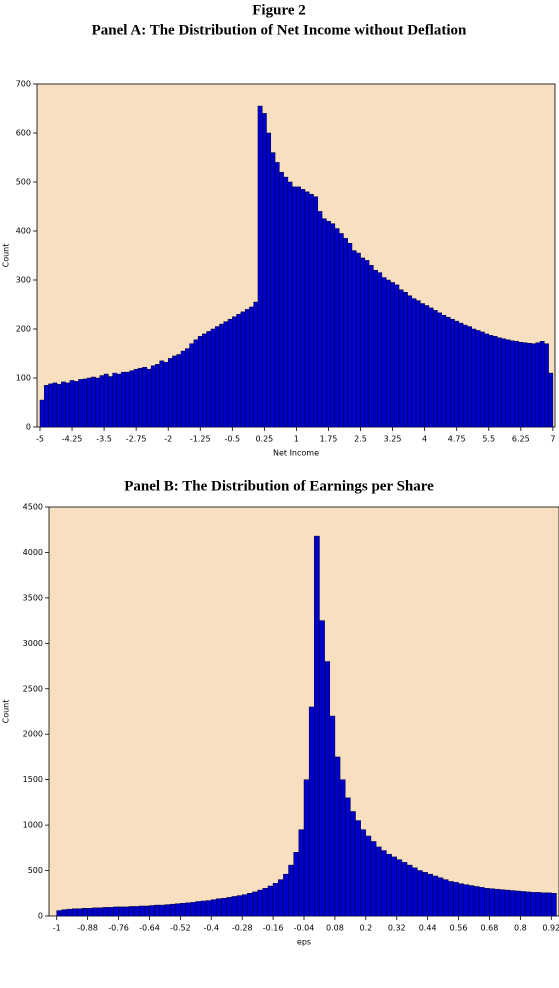  What do you see at coordinates (521, 439) in the screenshot?
I see `x-tick-label: 6.25` at bounding box center [521, 439].